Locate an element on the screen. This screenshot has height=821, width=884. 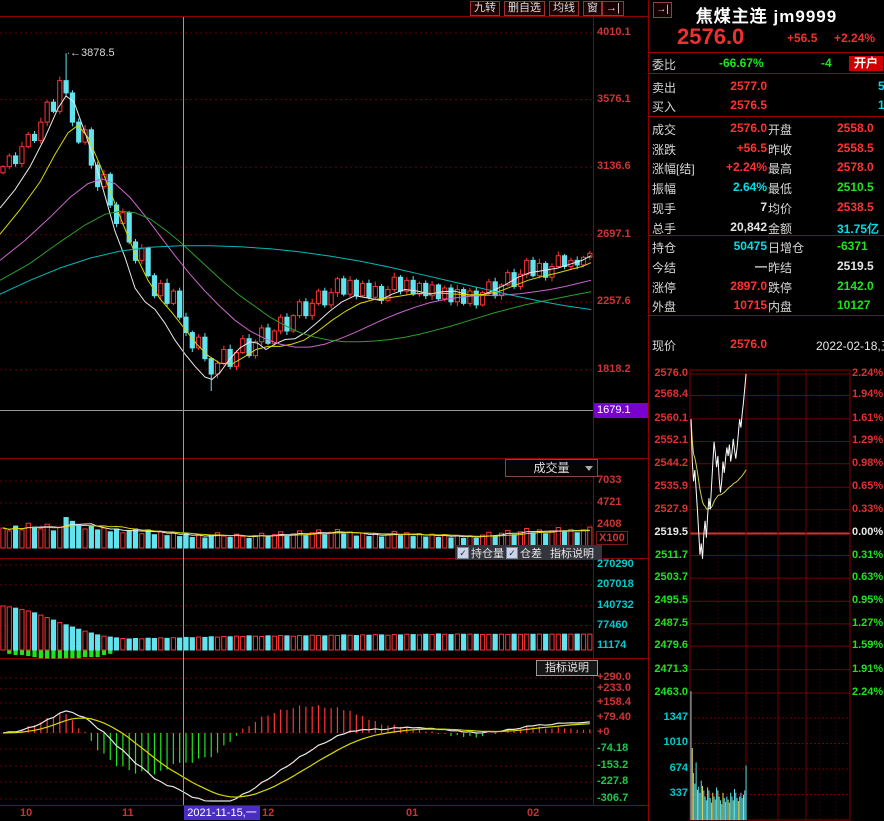
quote-label: 日增仓 is located at coordinates (786, 248).